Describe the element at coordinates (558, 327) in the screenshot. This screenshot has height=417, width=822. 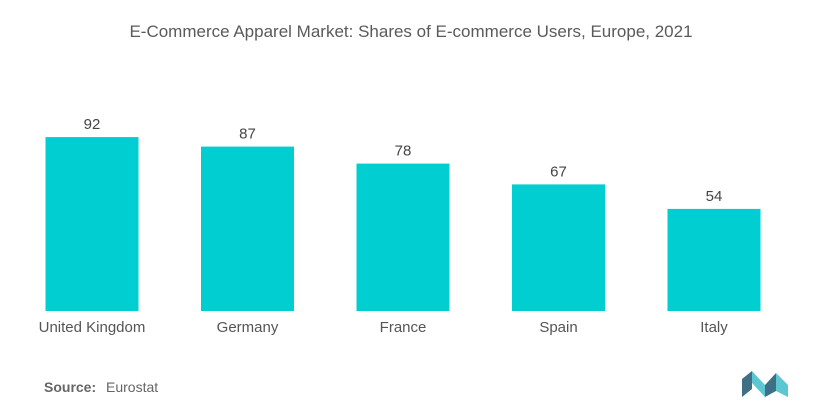
I see `x-tick-label: Spain` at that location.